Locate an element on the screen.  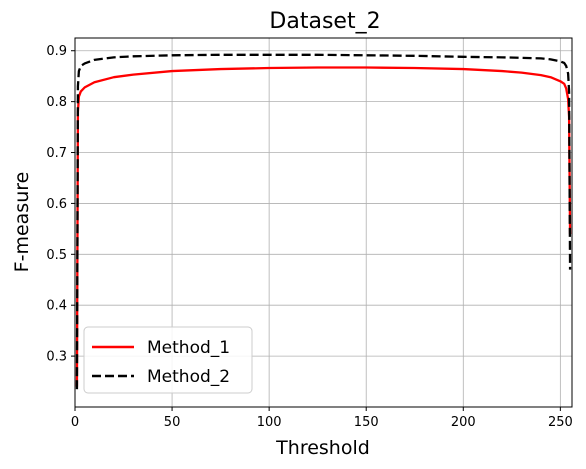
x-axis-ticks: 0 50 100 150 200 250 is located at coordinates (322, 418).